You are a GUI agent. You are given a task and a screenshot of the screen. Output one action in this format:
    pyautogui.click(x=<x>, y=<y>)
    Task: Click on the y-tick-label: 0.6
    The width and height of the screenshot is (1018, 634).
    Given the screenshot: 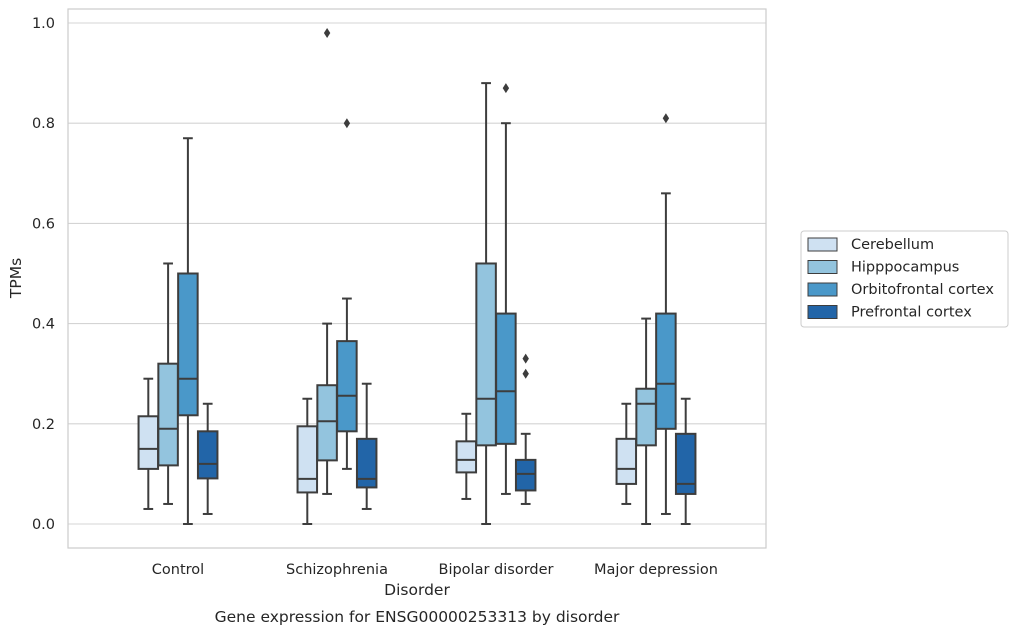 What is the action you would take?
    pyautogui.click(x=43, y=224)
    